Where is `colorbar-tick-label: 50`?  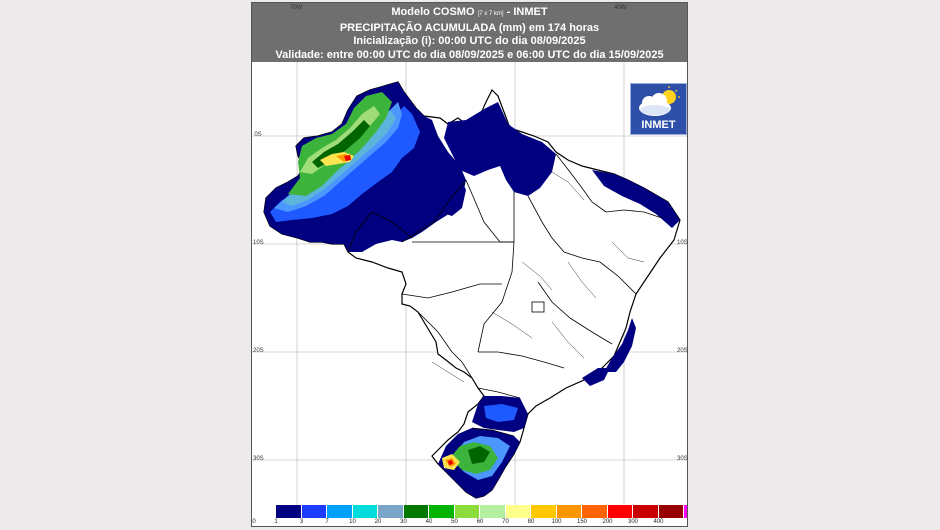
colorbar-tick-label: 50 is located at coordinates (454, 522).